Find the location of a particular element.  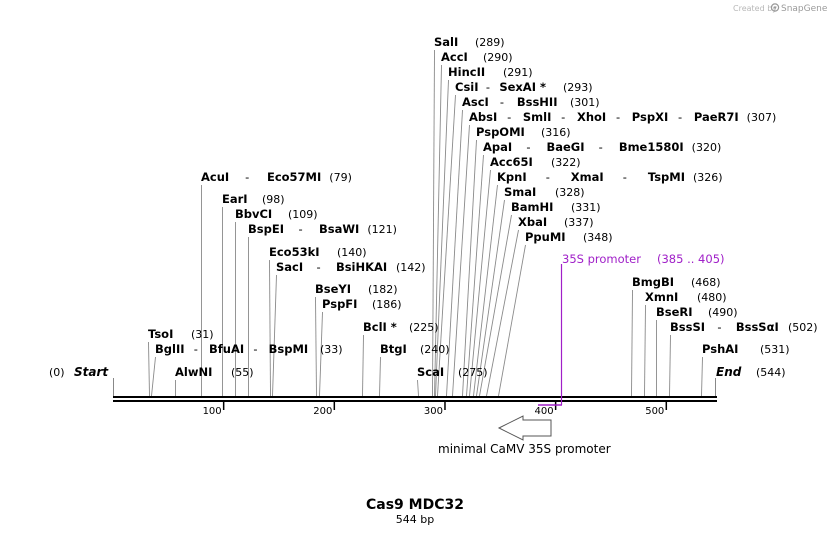

cut-site-label: SexAI * is located at coordinates (522, 87).